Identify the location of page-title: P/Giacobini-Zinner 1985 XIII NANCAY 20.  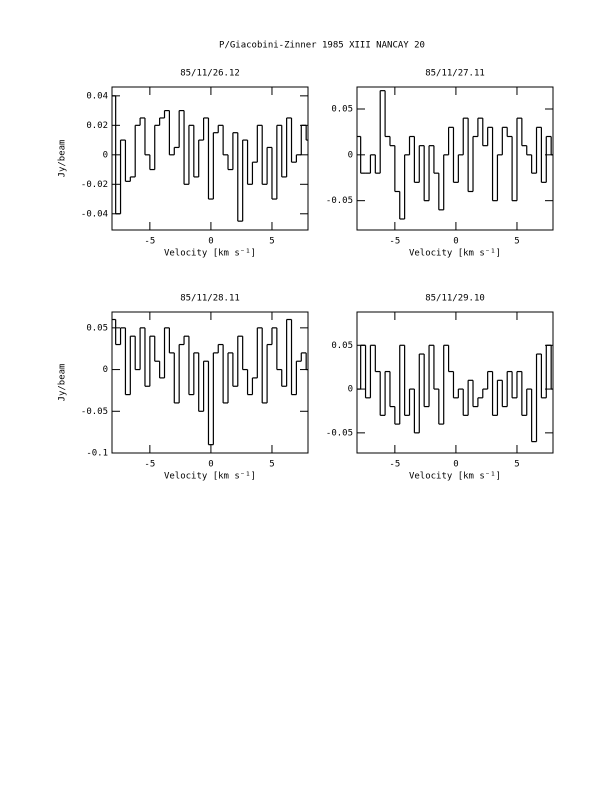
(322, 46).